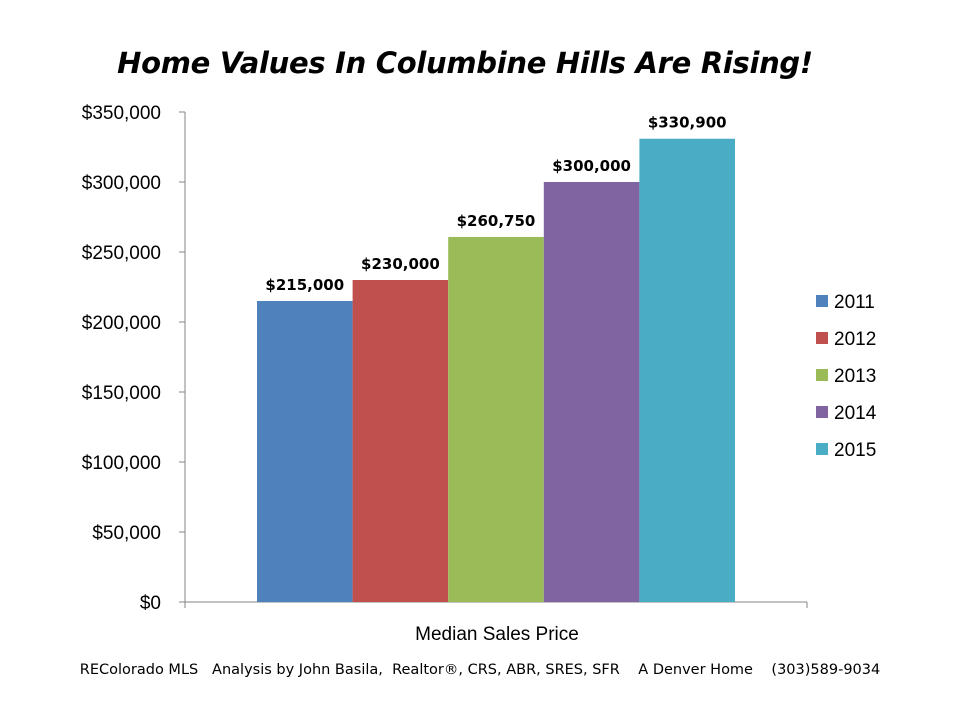  I want to click on legend-label-2013: 2013, so click(855, 376).